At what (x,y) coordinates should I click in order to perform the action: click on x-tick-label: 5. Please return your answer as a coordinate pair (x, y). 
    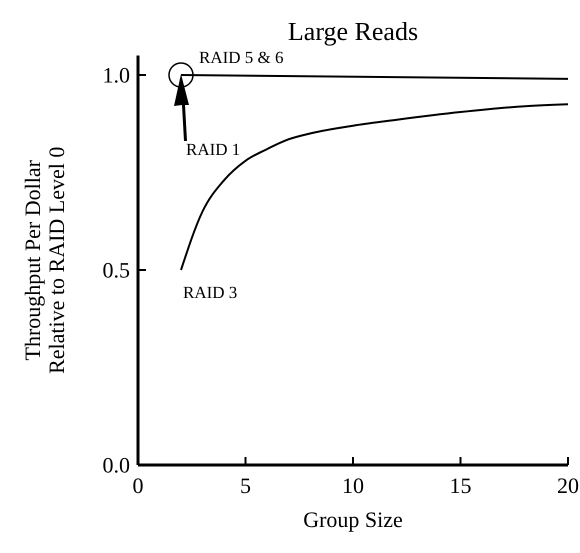
    Looking at the image, I should click on (245, 485).